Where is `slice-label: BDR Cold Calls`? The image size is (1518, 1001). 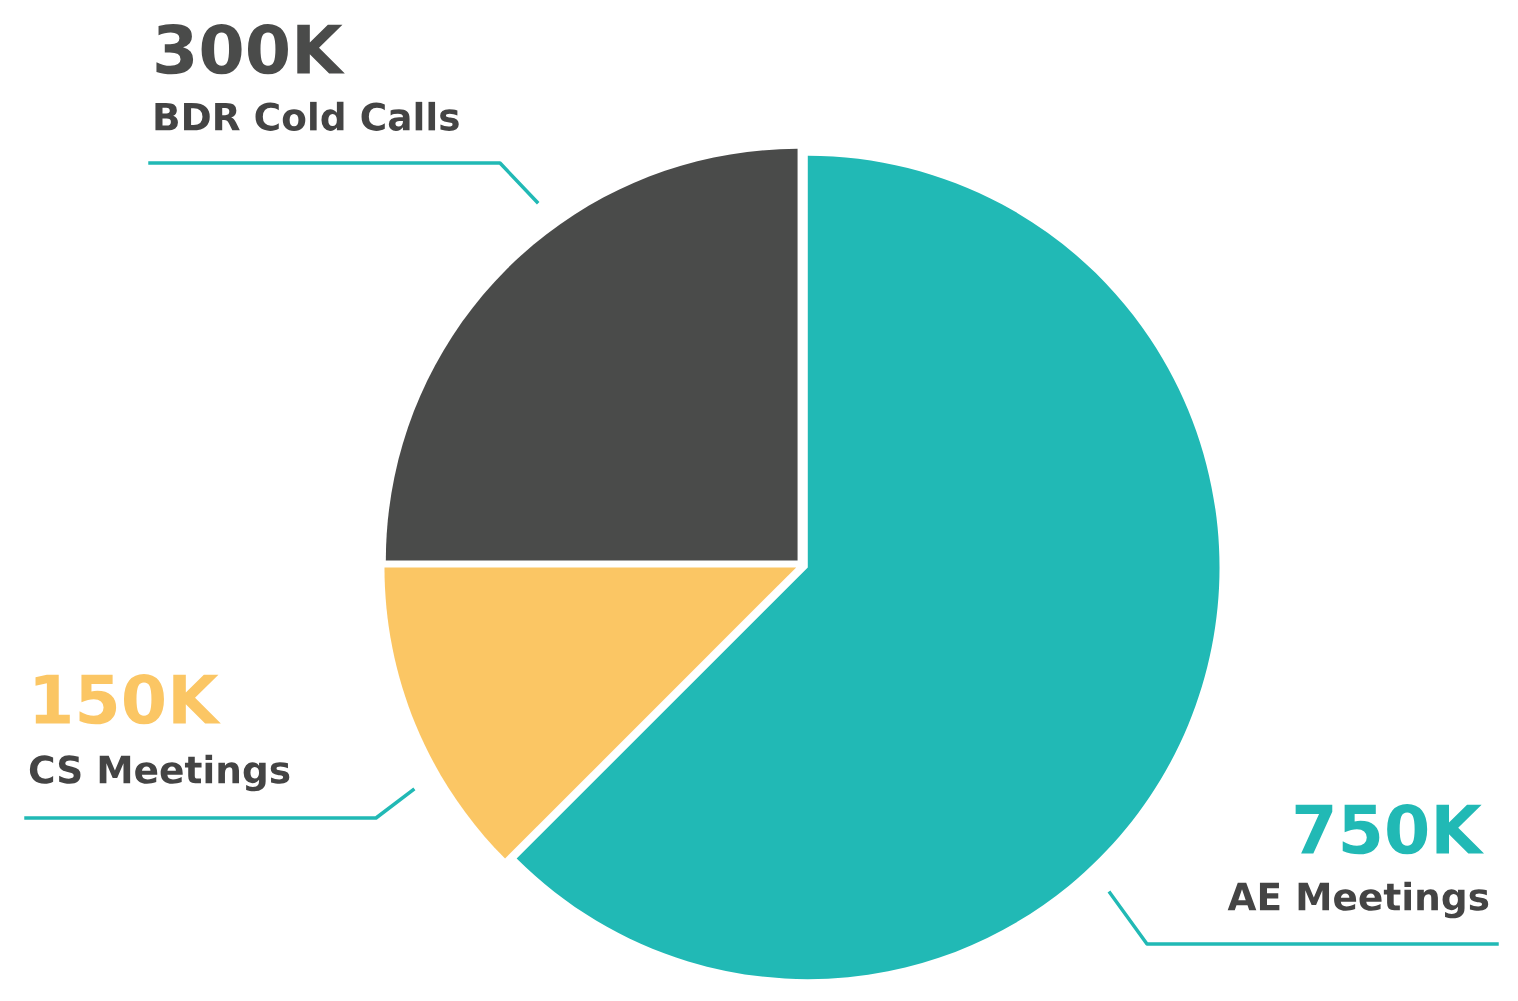
slice-label: BDR Cold Calls is located at coordinates (307, 116).